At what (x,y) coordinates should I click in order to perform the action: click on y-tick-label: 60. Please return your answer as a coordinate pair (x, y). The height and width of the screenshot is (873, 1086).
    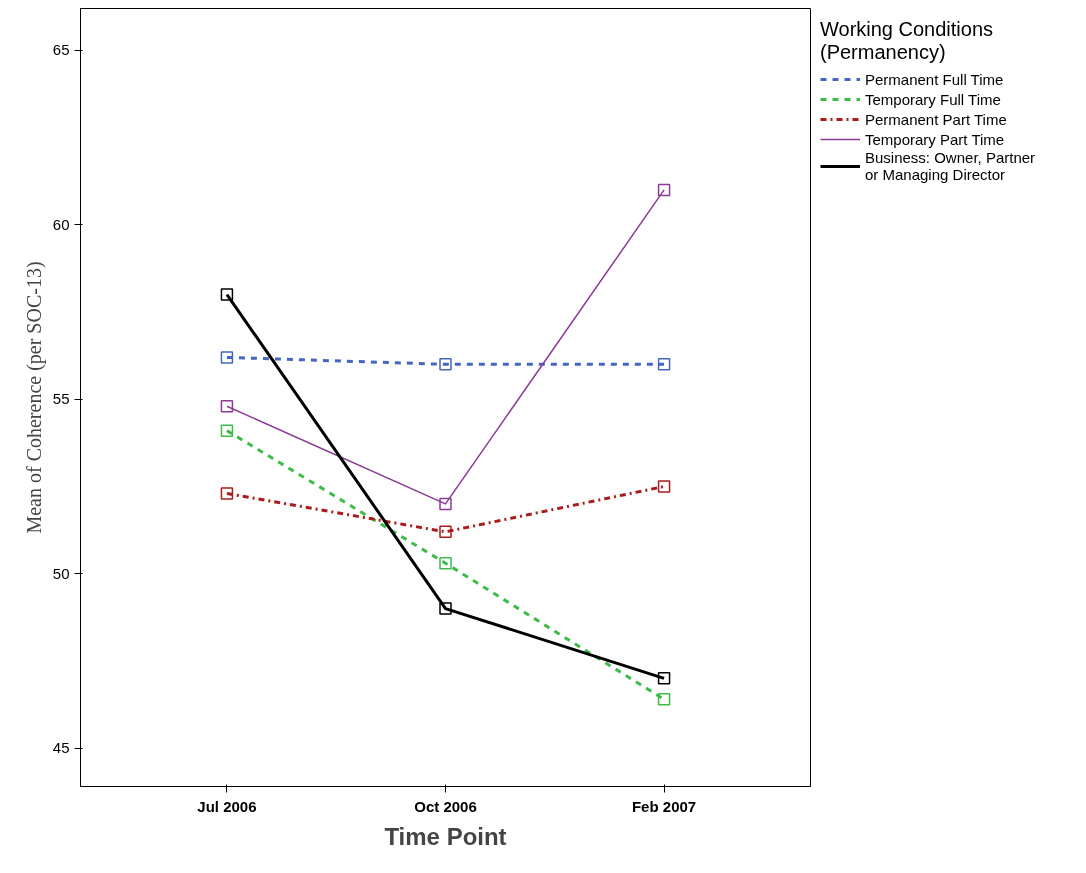
    Looking at the image, I should click on (61, 224).